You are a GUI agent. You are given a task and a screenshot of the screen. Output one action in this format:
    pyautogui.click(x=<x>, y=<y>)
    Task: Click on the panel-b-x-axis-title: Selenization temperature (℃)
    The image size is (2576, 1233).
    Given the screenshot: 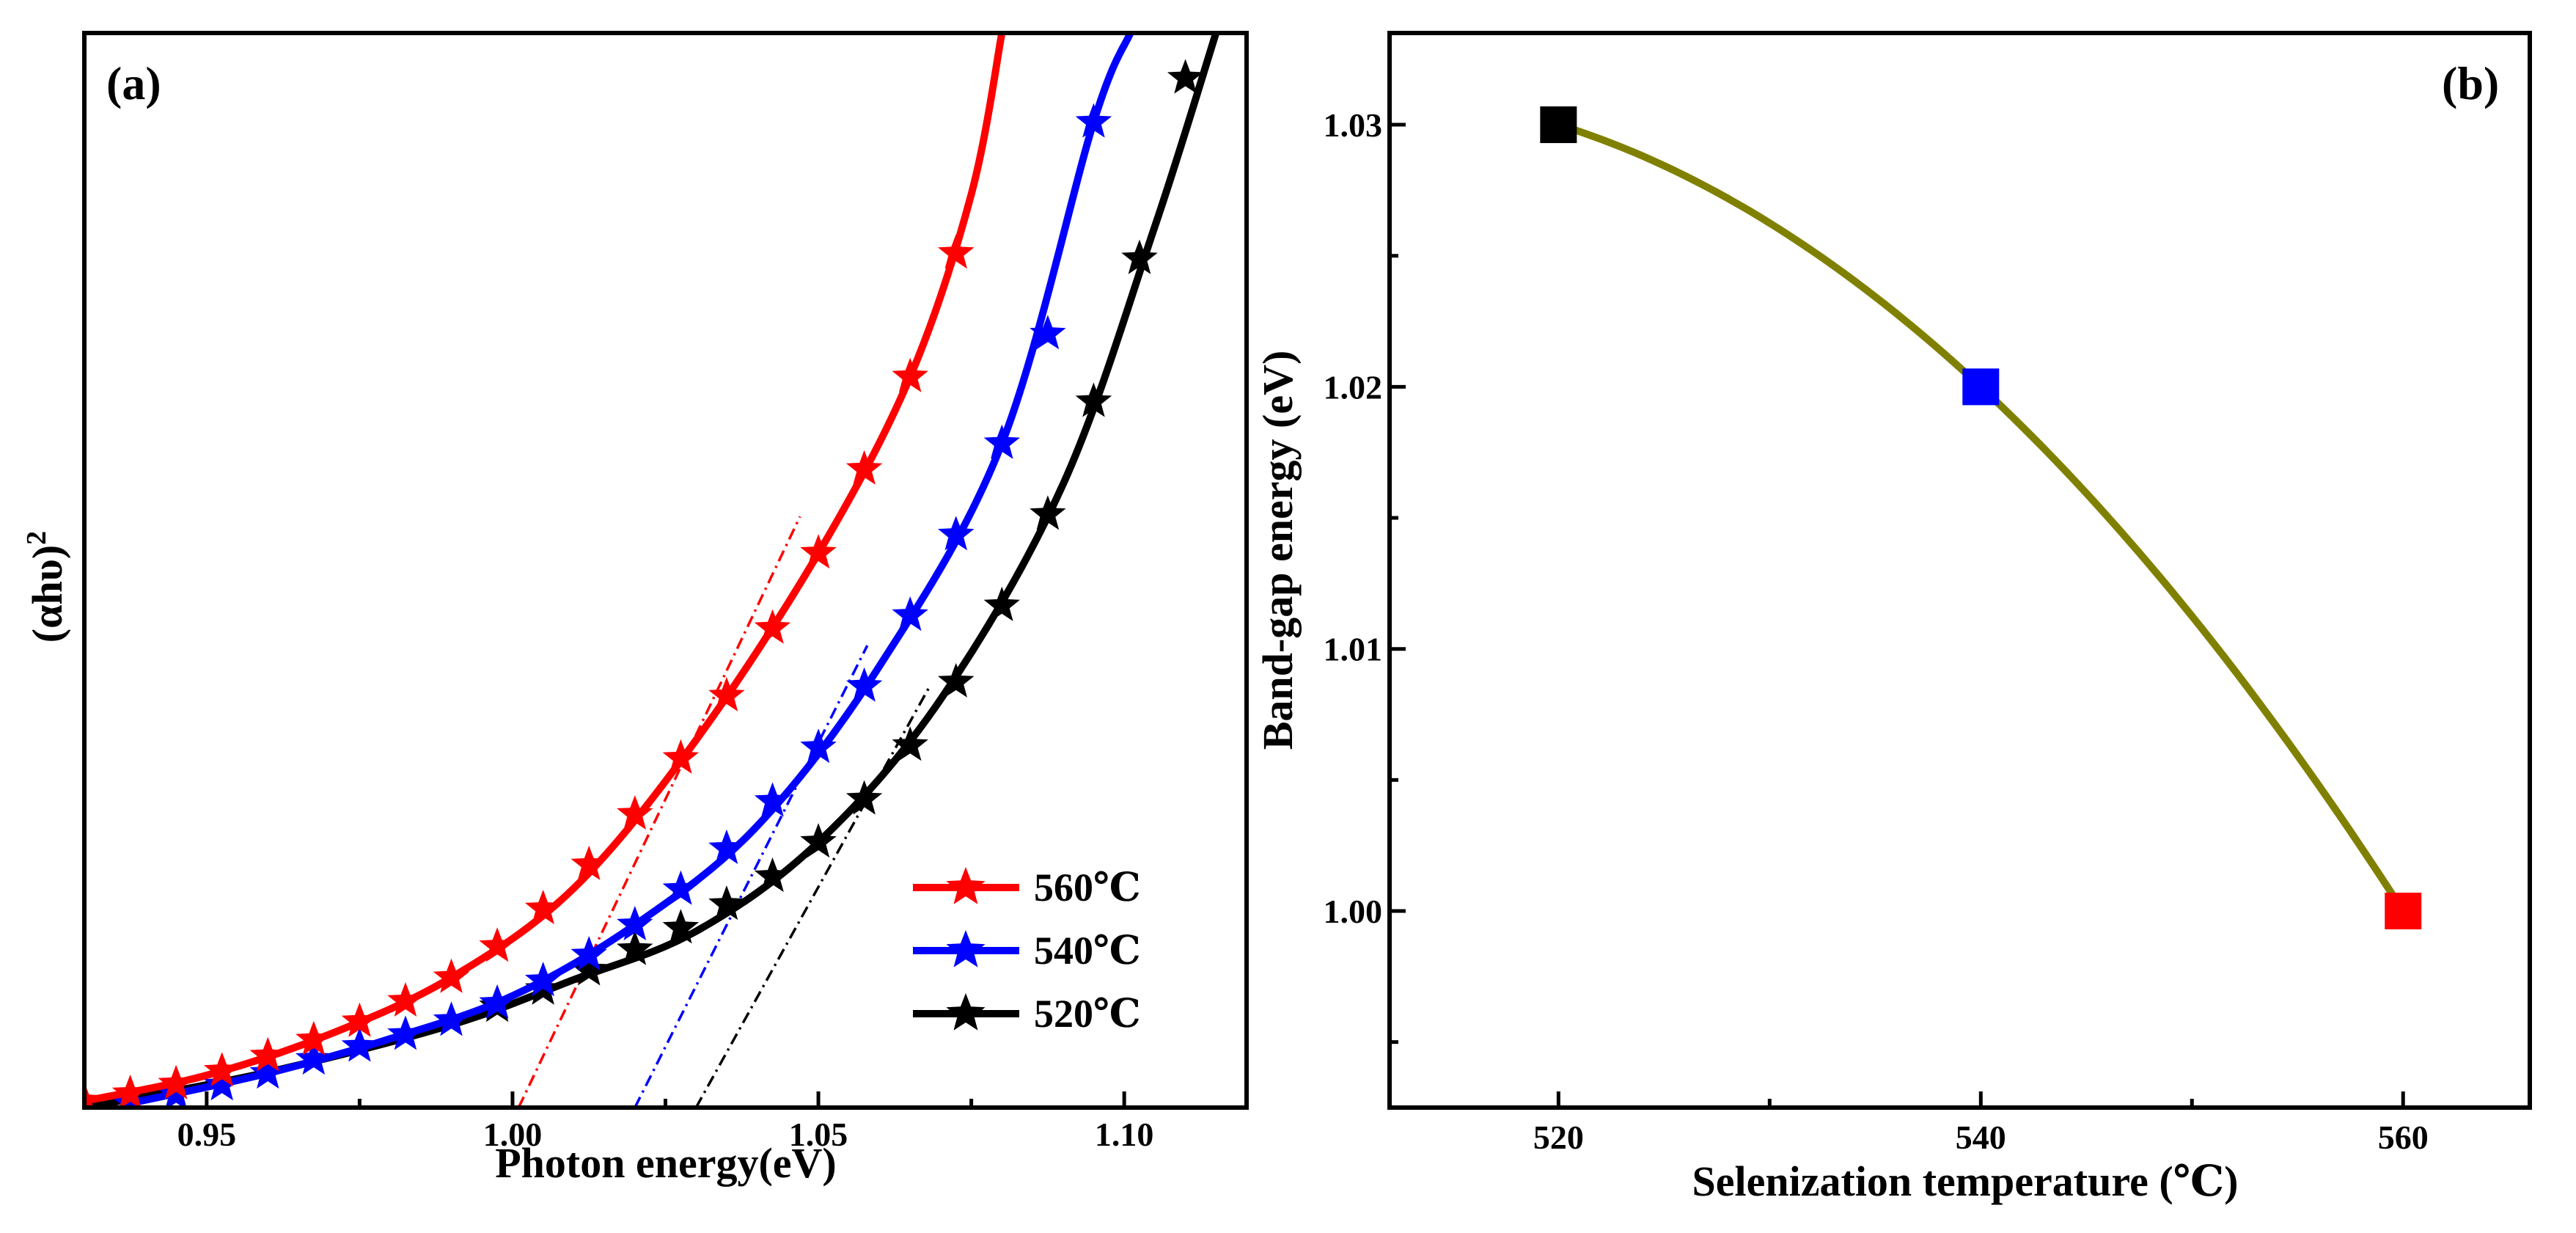 What is the action you would take?
    pyautogui.click(x=1966, y=1181)
    